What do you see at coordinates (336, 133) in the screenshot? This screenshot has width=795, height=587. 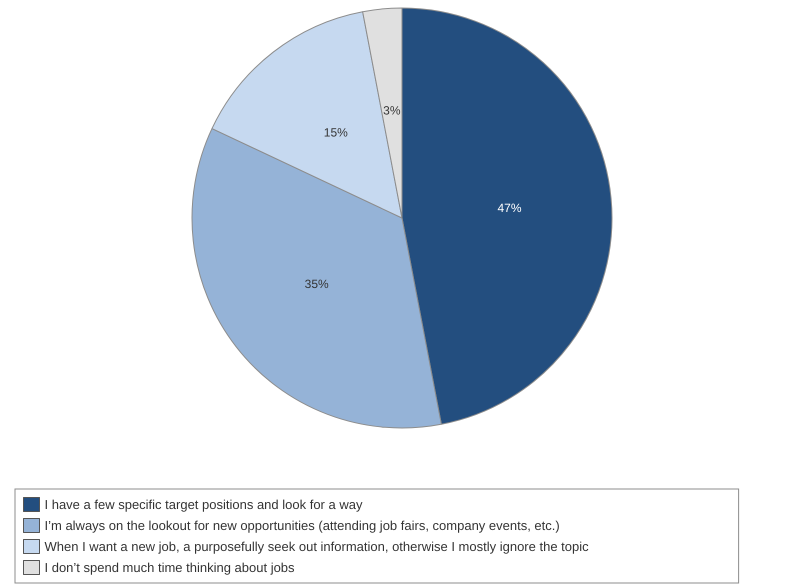 I see `data-label: 15%` at bounding box center [336, 133].